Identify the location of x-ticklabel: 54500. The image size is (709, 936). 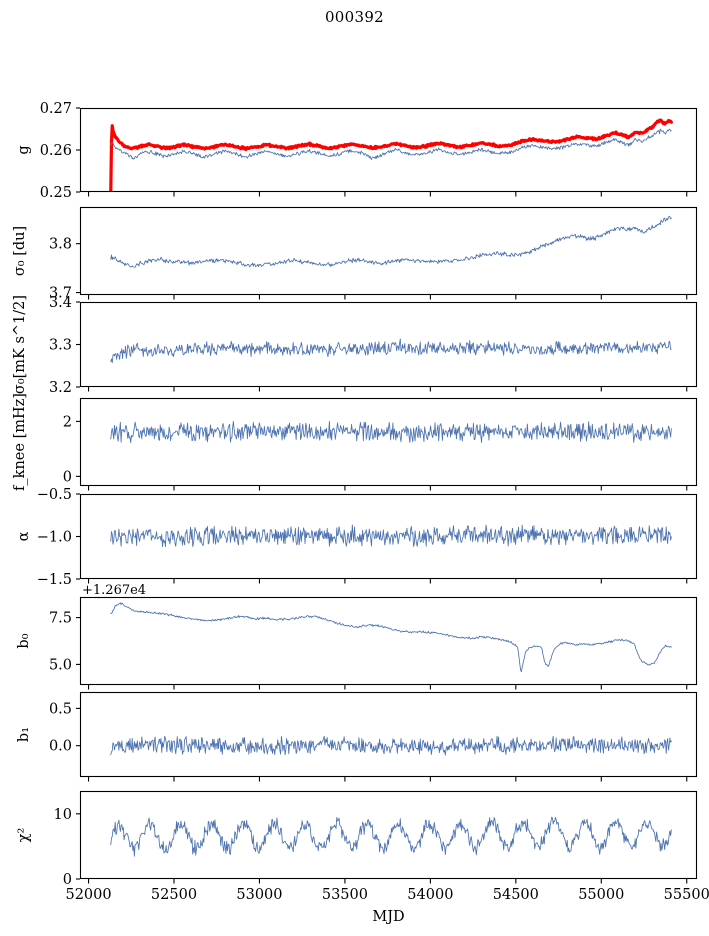
(516, 895).